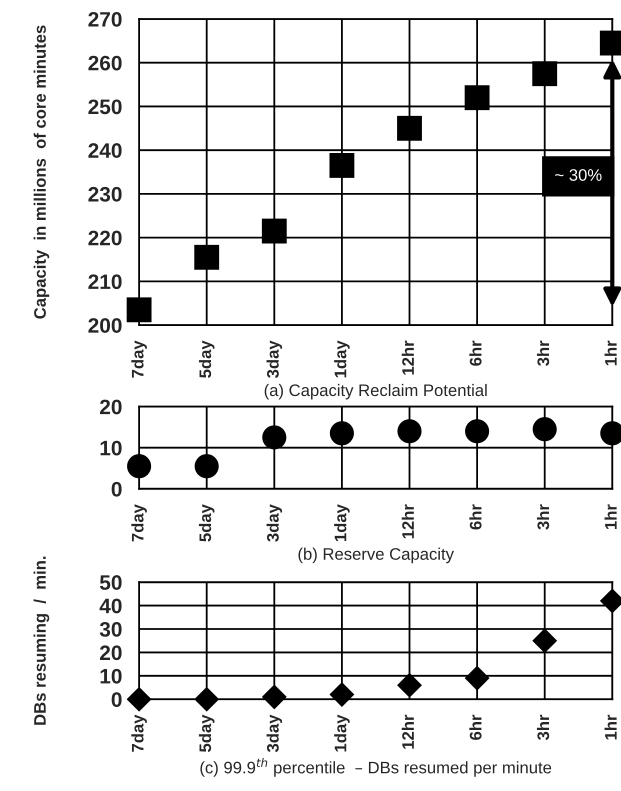 This screenshot has width=621, height=791. What do you see at coordinates (111, 606) in the screenshot?
I see `y-tick-label: 40` at bounding box center [111, 606].